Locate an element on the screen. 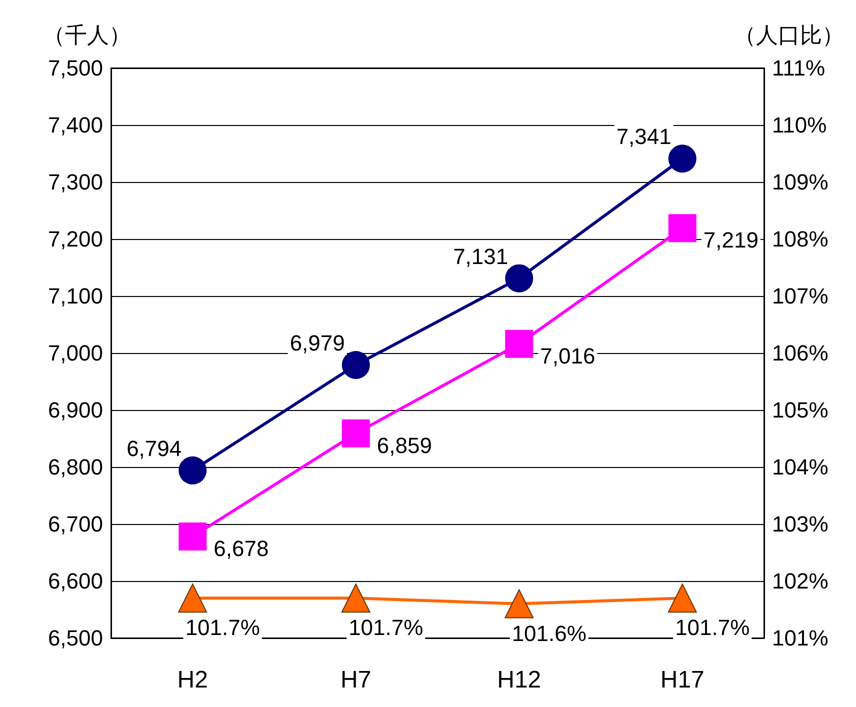 The width and height of the screenshot is (856, 707). y-tick-label: 6,600 is located at coordinates (75, 581).